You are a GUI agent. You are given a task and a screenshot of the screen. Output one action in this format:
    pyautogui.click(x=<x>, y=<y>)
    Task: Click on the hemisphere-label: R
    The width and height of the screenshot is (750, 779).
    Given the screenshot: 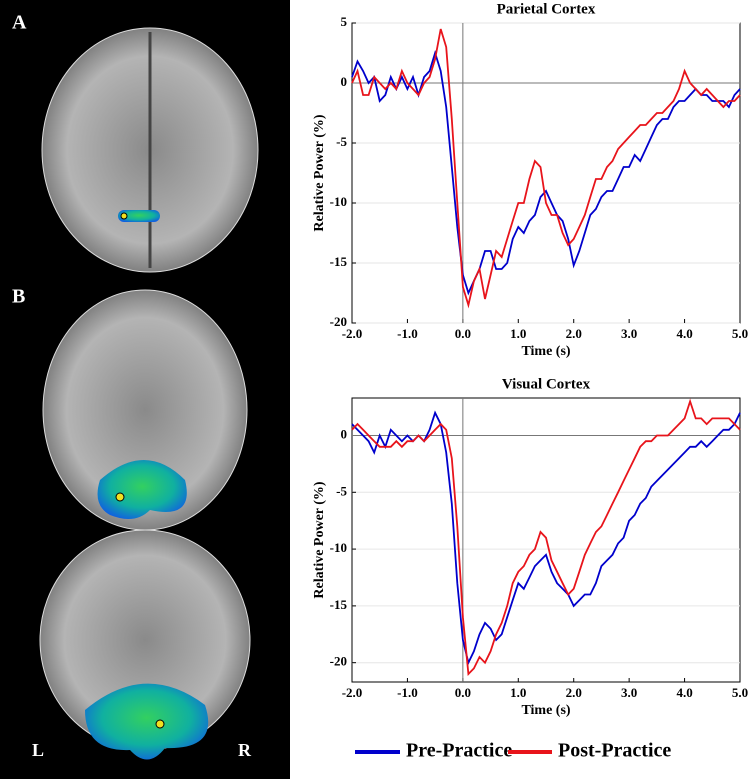 What is the action you would take?
    pyautogui.click(x=245, y=750)
    